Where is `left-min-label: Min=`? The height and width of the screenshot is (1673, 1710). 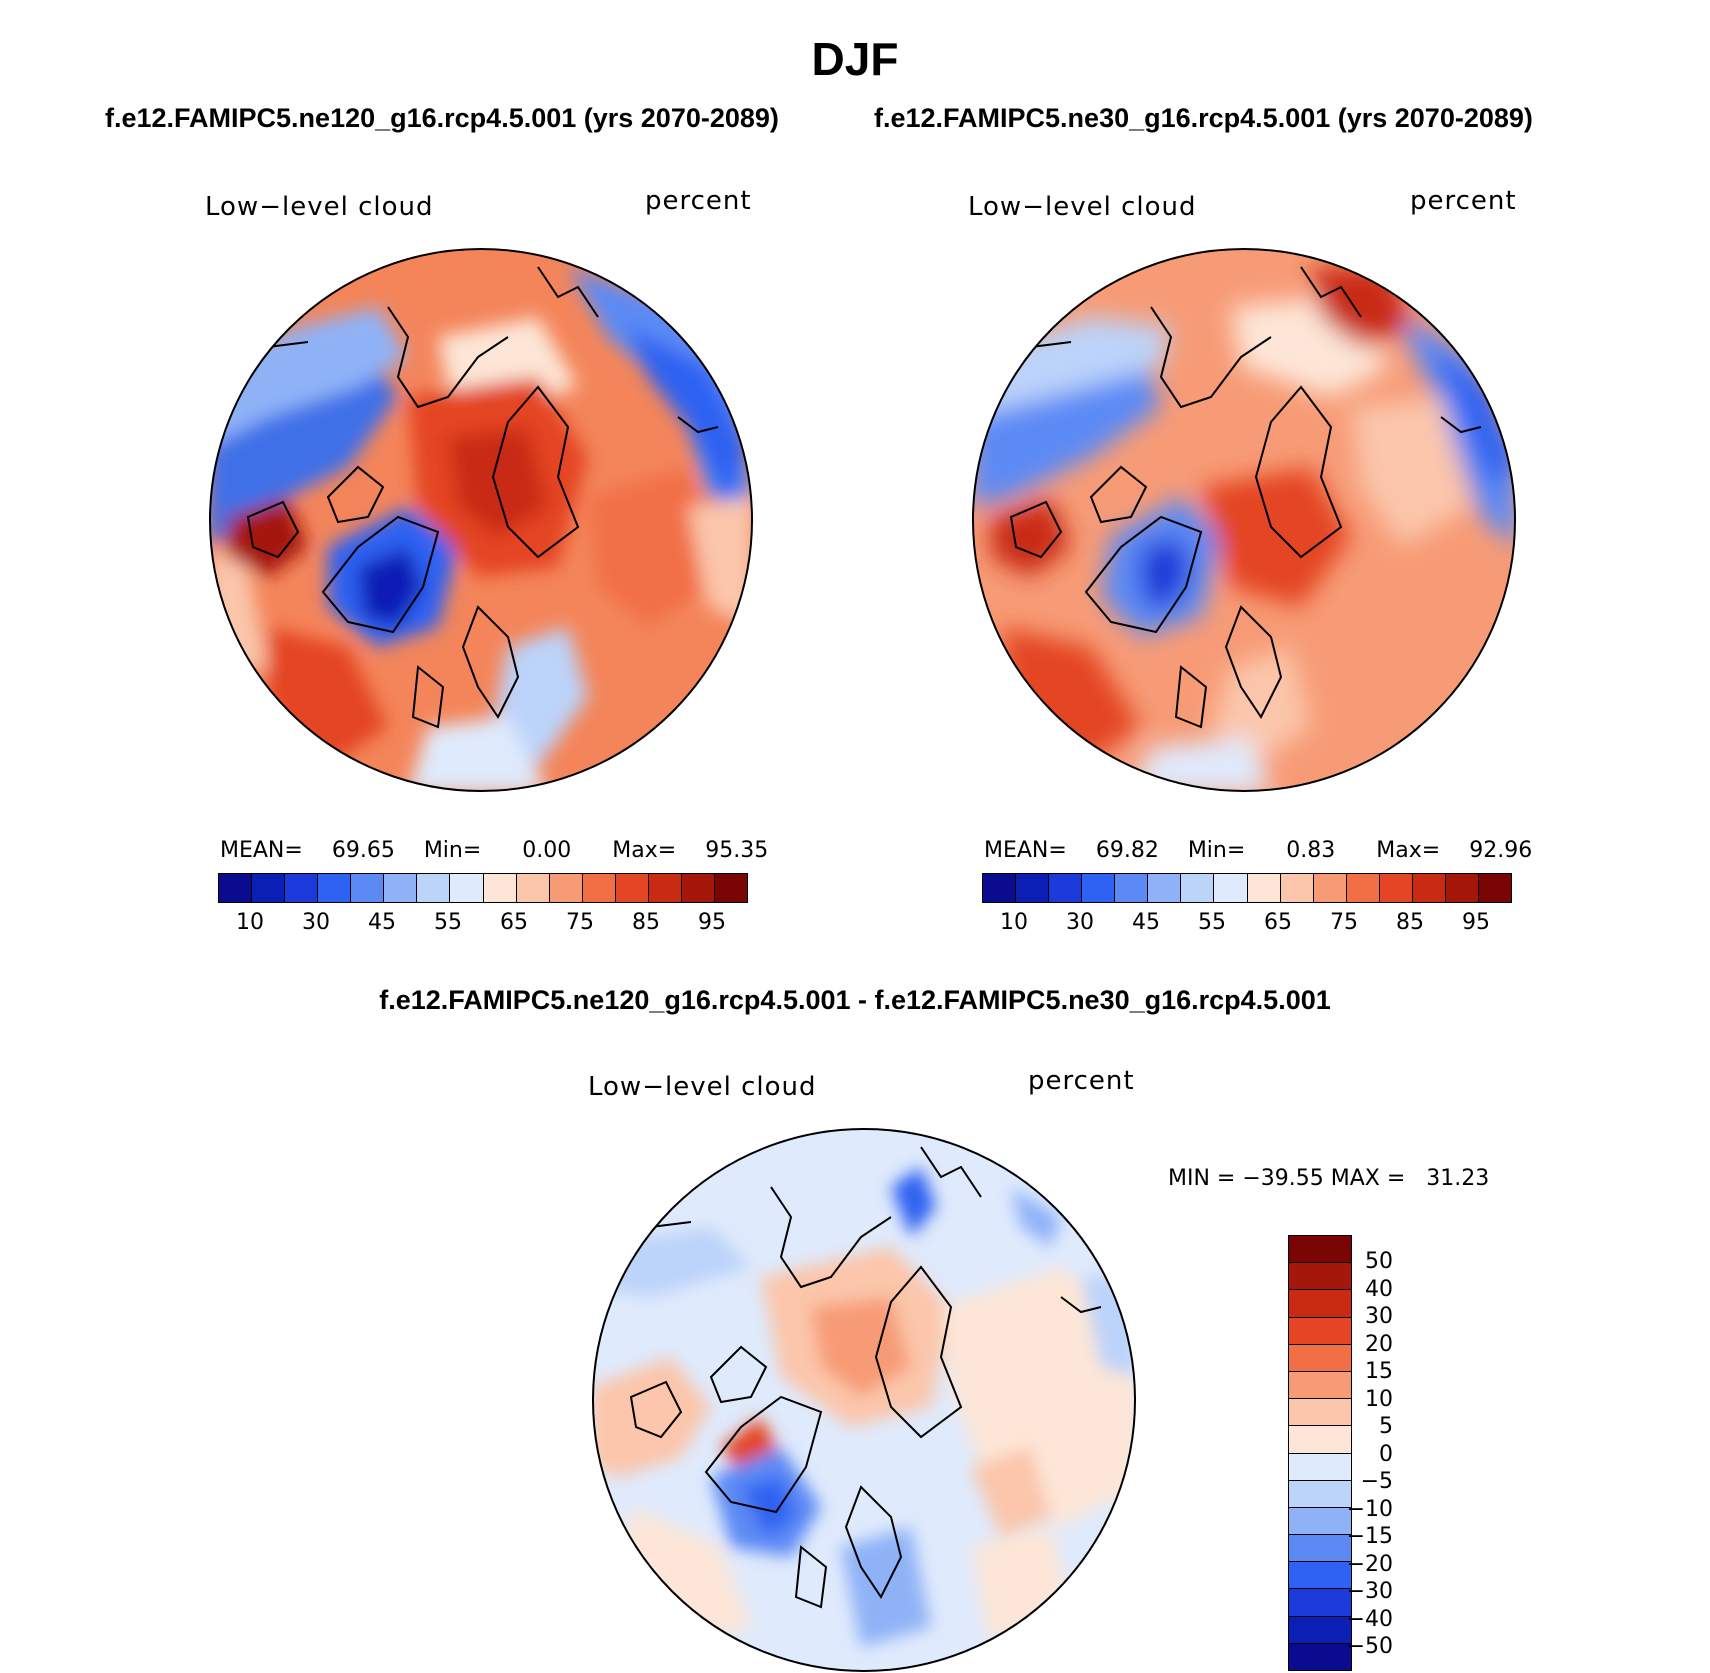
left-min-label: Min= is located at coordinates (452, 850).